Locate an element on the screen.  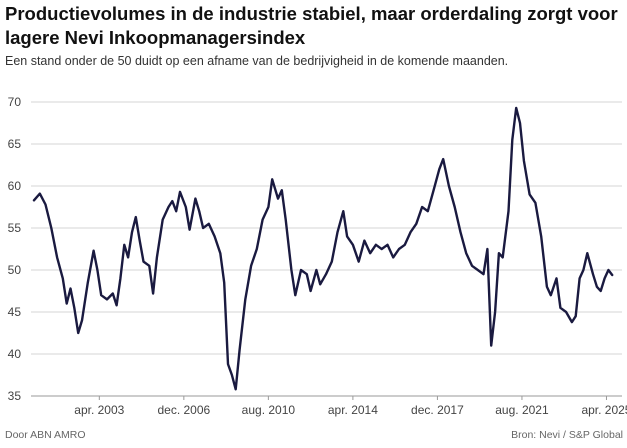
x-tick-label: apr. 2014 is located at coordinates (353, 410).